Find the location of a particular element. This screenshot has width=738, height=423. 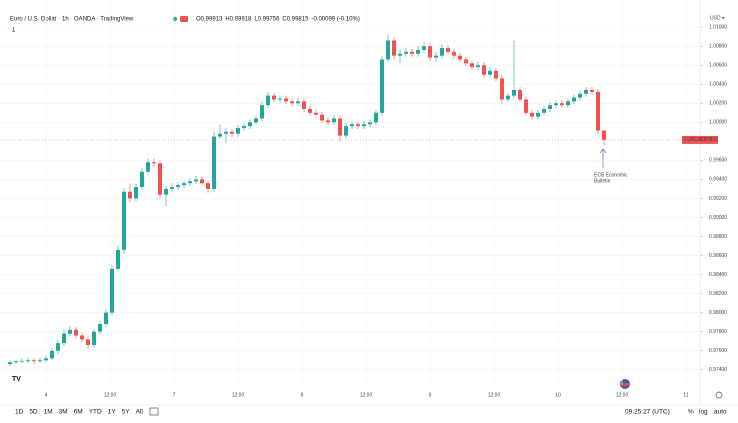

y-tick-label: 1.01000 is located at coordinates (718, 27).